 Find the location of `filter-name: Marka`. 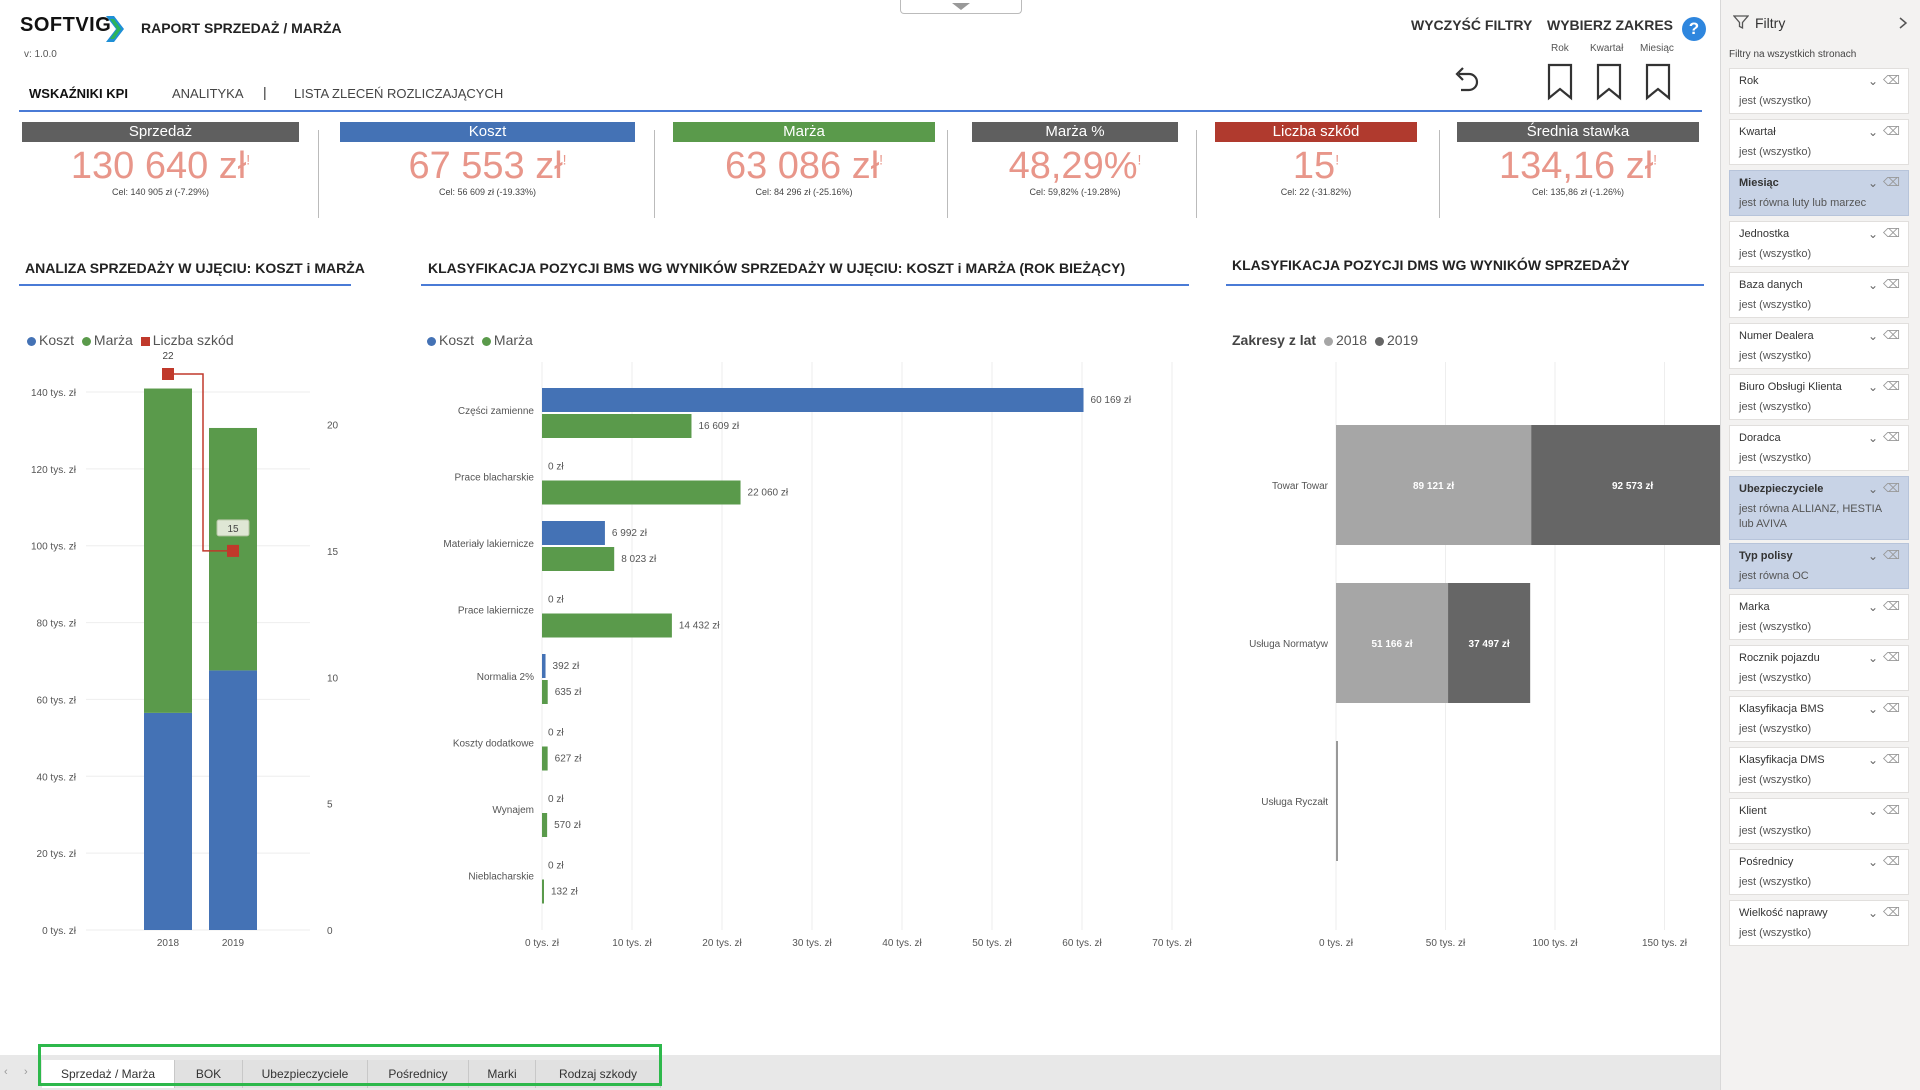

filter-name: Marka is located at coordinates (1754, 607).